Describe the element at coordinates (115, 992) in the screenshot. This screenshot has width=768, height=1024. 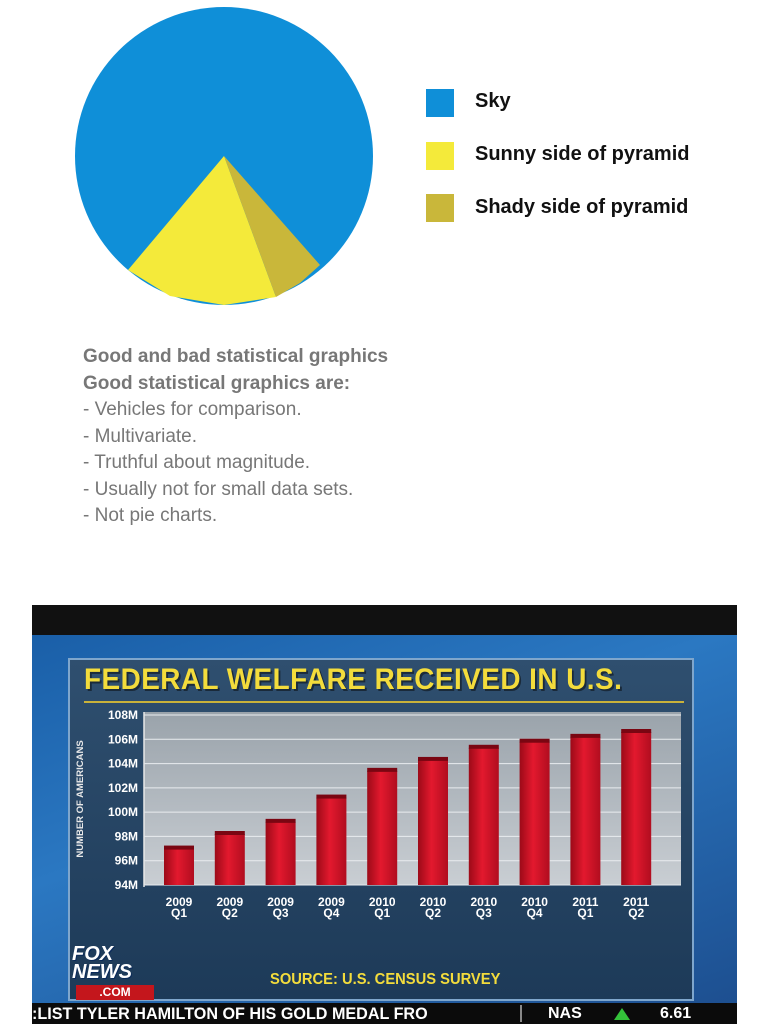
I see `logo-com: .COM` at that location.